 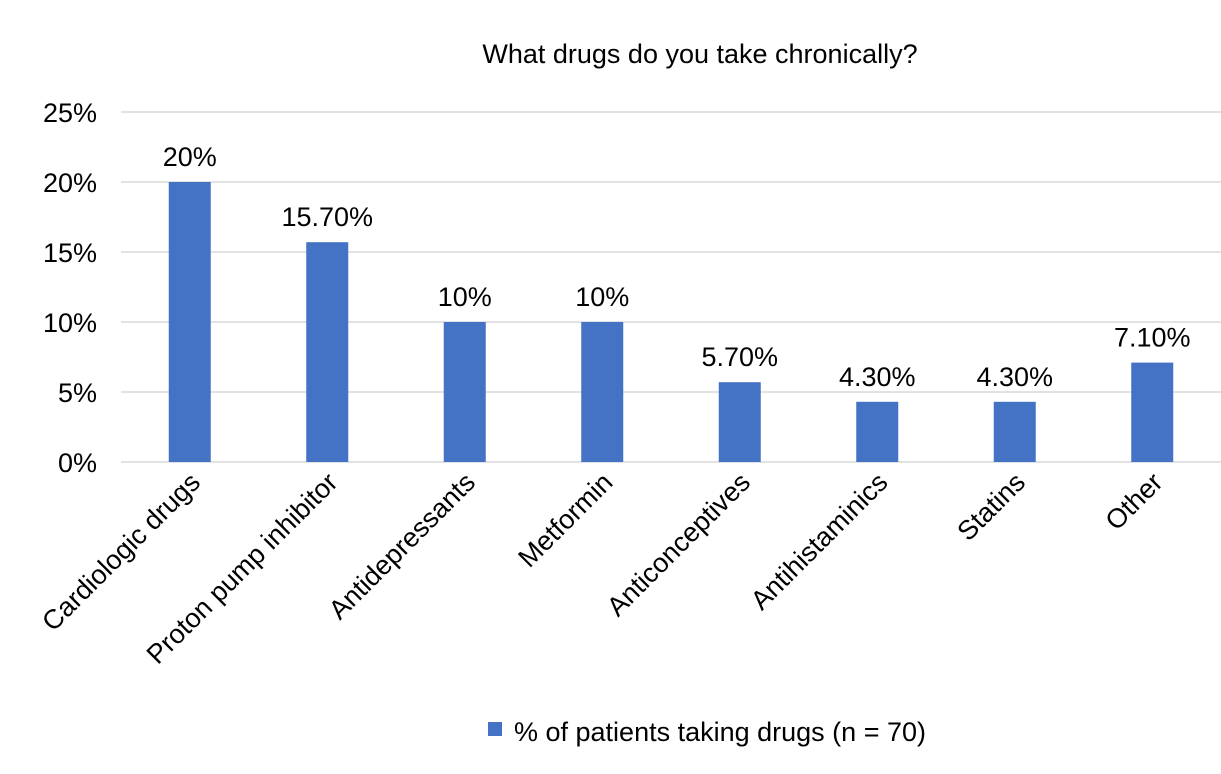 I want to click on x-category-label: Other, so click(x=1134, y=501).